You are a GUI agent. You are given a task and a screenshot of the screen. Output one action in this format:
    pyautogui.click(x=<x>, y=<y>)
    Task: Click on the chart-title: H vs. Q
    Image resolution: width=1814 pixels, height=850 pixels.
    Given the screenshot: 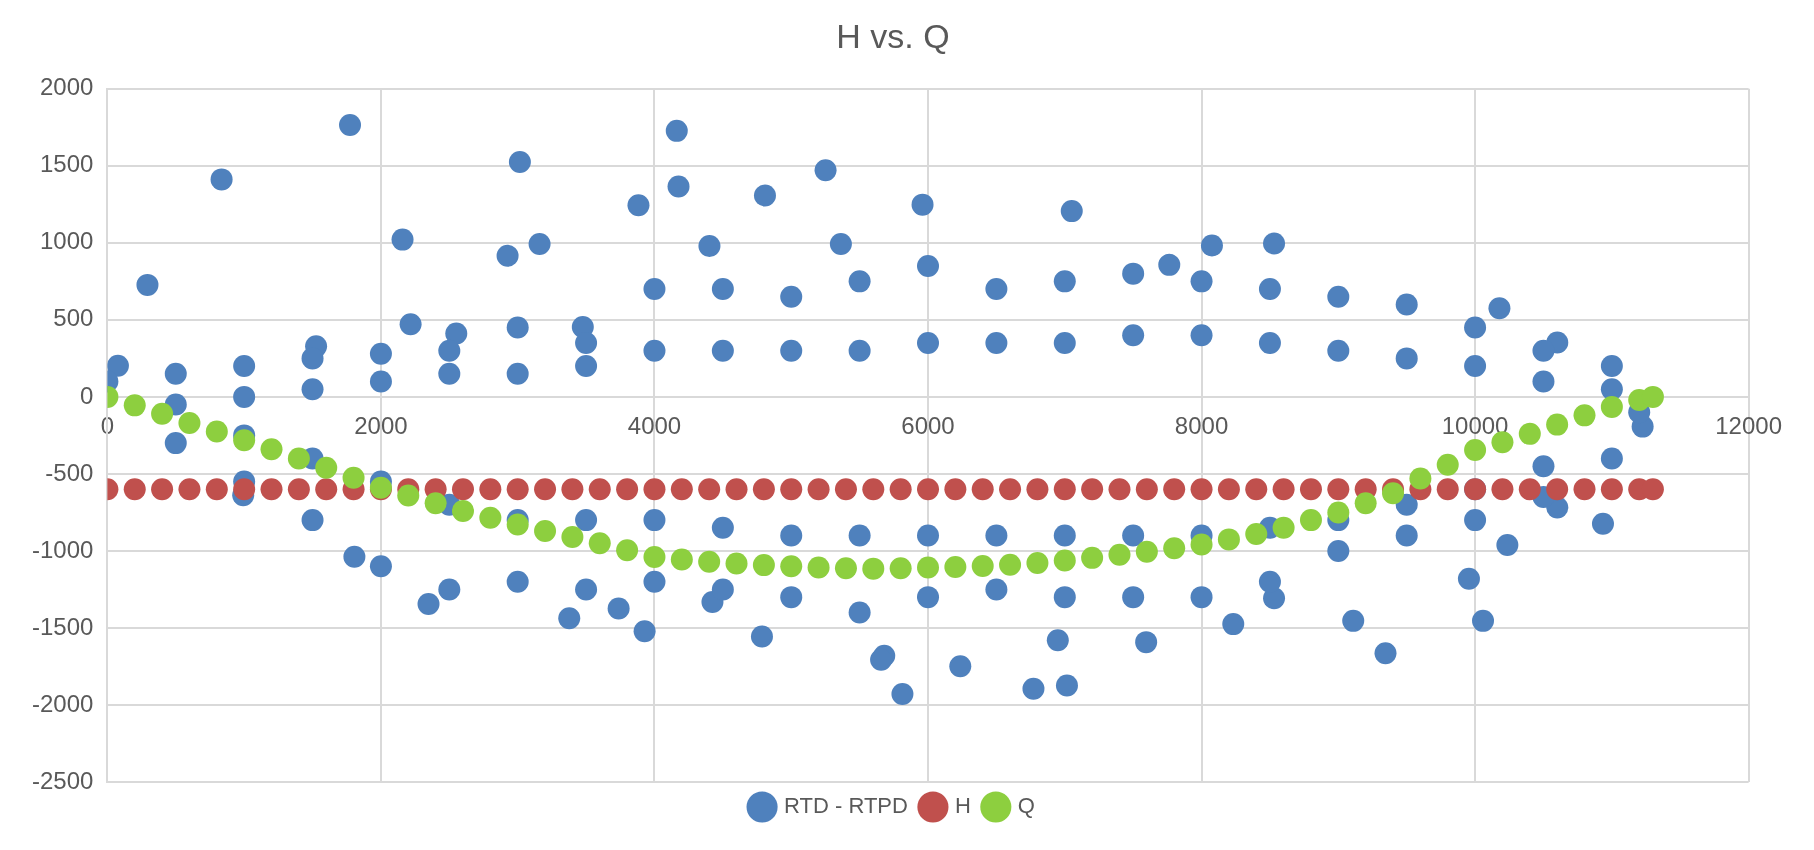 What is the action you would take?
    pyautogui.click(x=893, y=35)
    